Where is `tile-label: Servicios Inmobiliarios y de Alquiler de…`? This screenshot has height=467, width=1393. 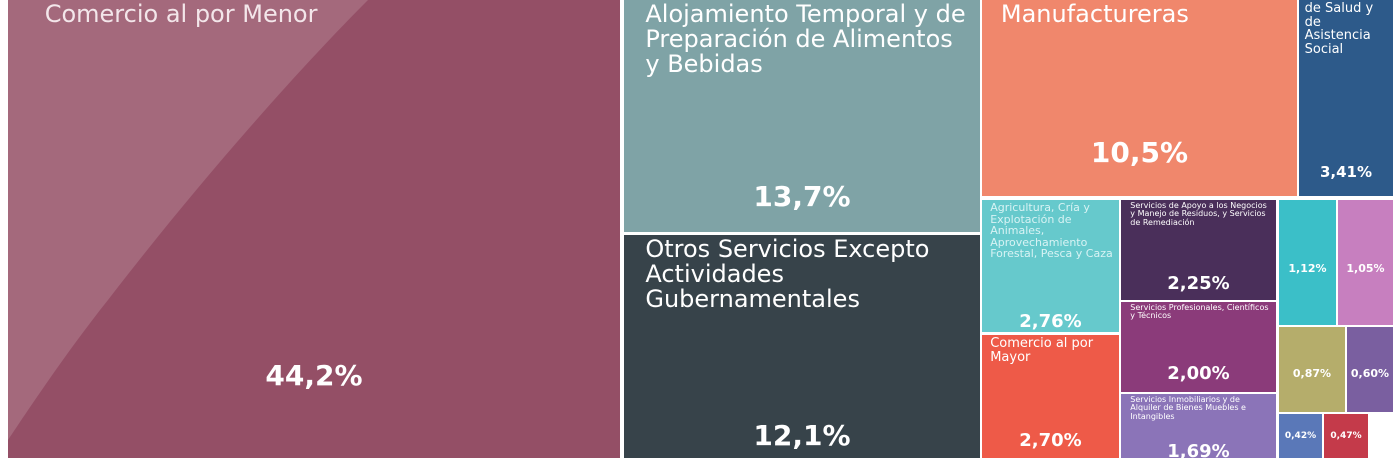 tile-label: Servicios Inmobiliarios y de Alquiler de… is located at coordinates (1188, 408).